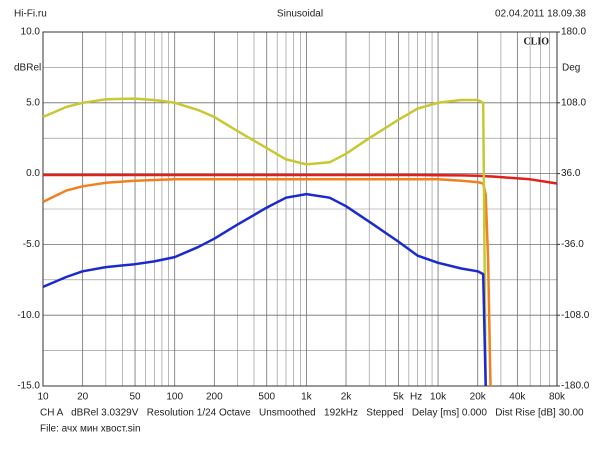  I want to click on x-tick-label: 10, so click(43, 397).